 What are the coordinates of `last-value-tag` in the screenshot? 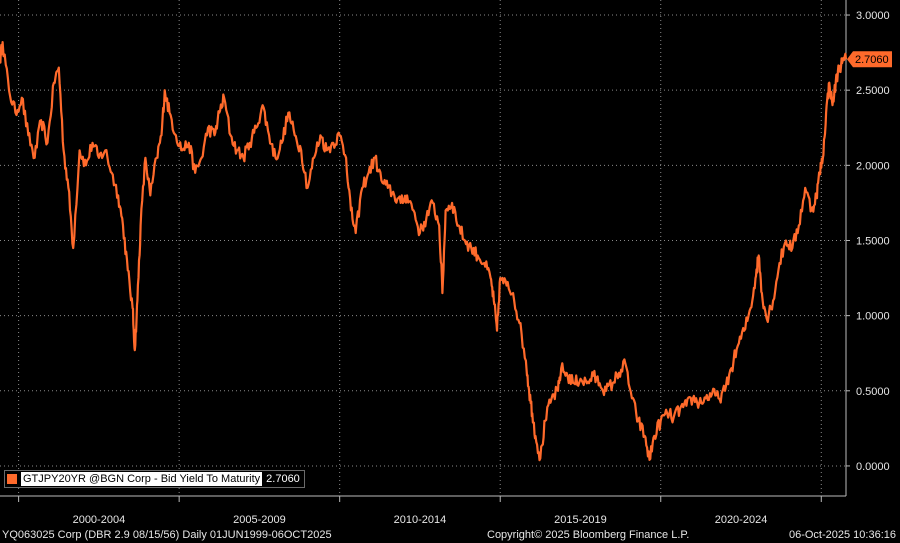 It's located at (869, 59).